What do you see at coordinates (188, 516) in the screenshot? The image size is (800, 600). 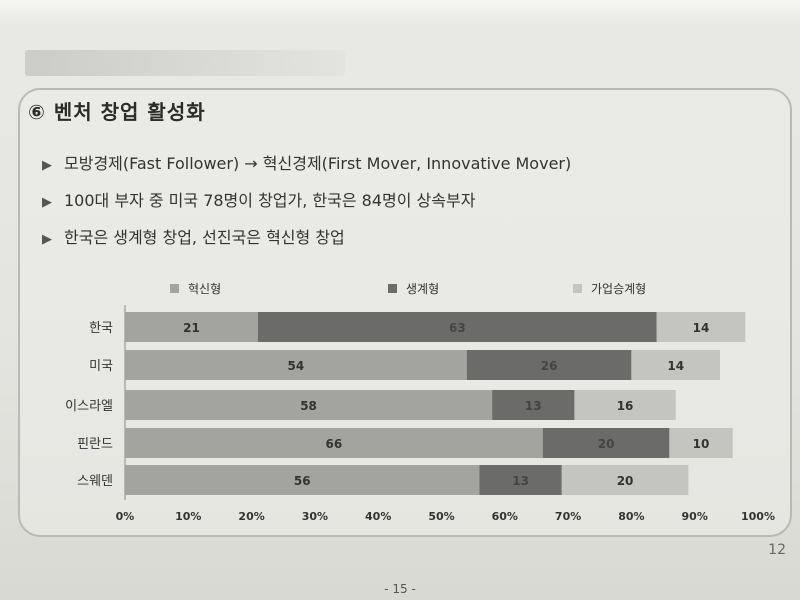 I see `x-tick-label: 10%` at bounding box center [188, 516].